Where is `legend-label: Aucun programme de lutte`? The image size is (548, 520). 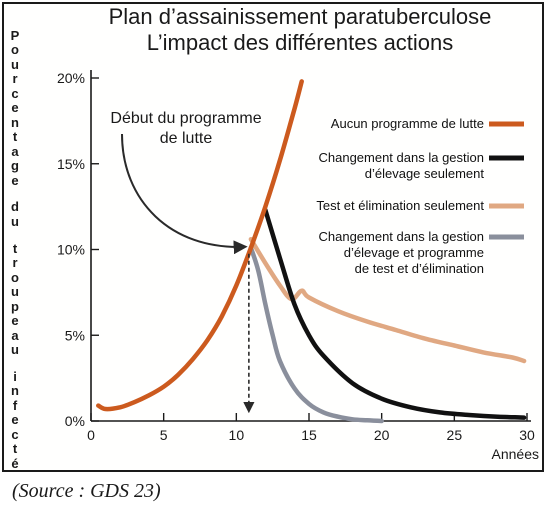 legend-label: Aucun programme de lutte is located at coordinates (407, 123).